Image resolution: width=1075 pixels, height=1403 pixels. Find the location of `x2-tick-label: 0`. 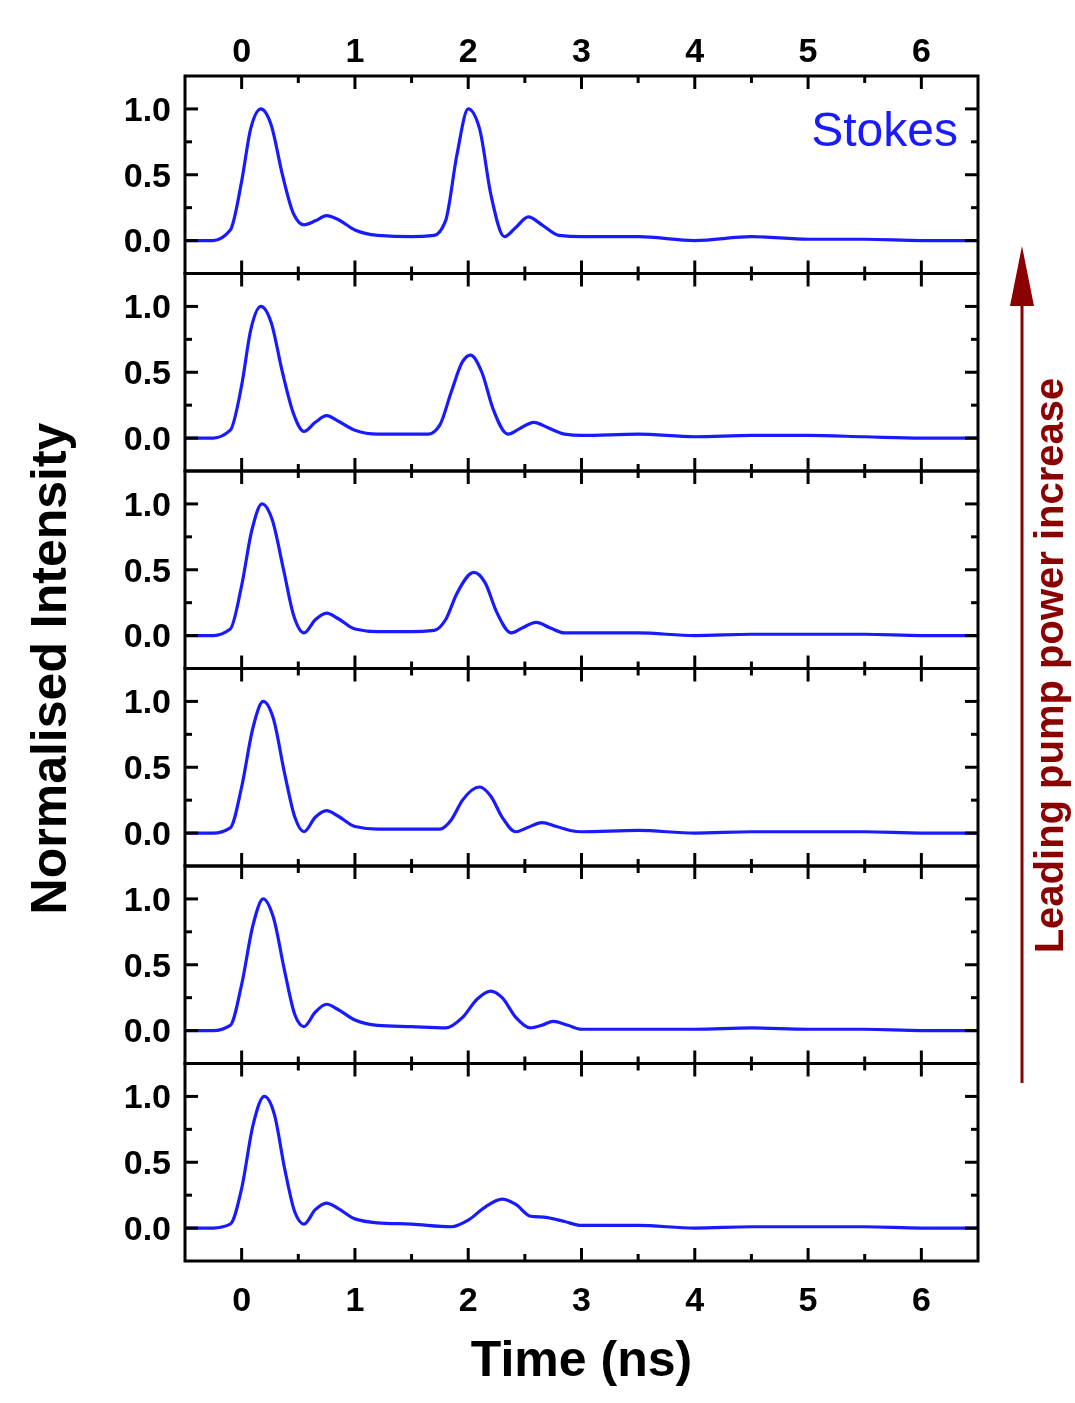

x2-tick-label: 0 is located at coordinates (242, 50).